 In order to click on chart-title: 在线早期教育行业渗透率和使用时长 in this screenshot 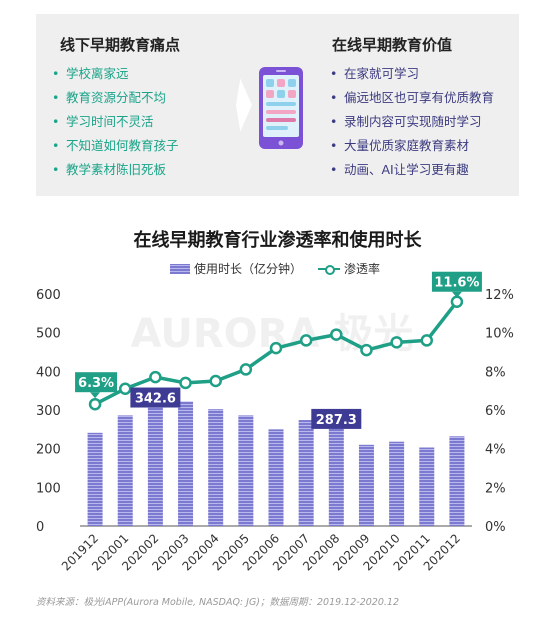, I will do `click(277, 240)`.